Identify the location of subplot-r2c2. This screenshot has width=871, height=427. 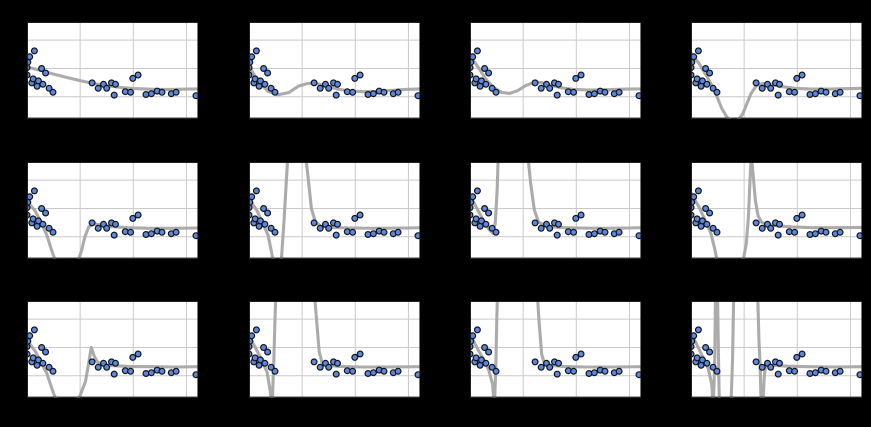
(335, 210).